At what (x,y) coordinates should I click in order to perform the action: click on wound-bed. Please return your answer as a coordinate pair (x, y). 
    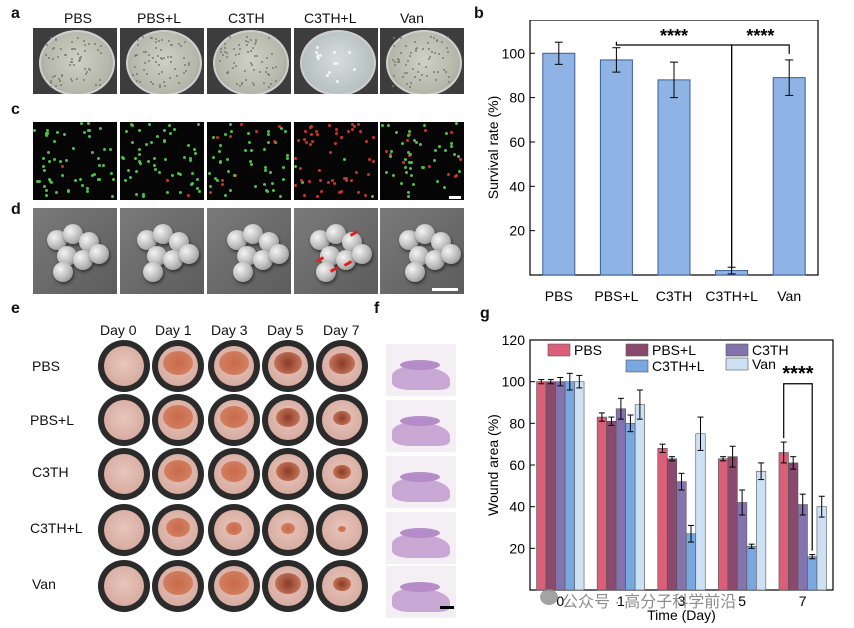
    Looking at the image, I should click on (124, 530).